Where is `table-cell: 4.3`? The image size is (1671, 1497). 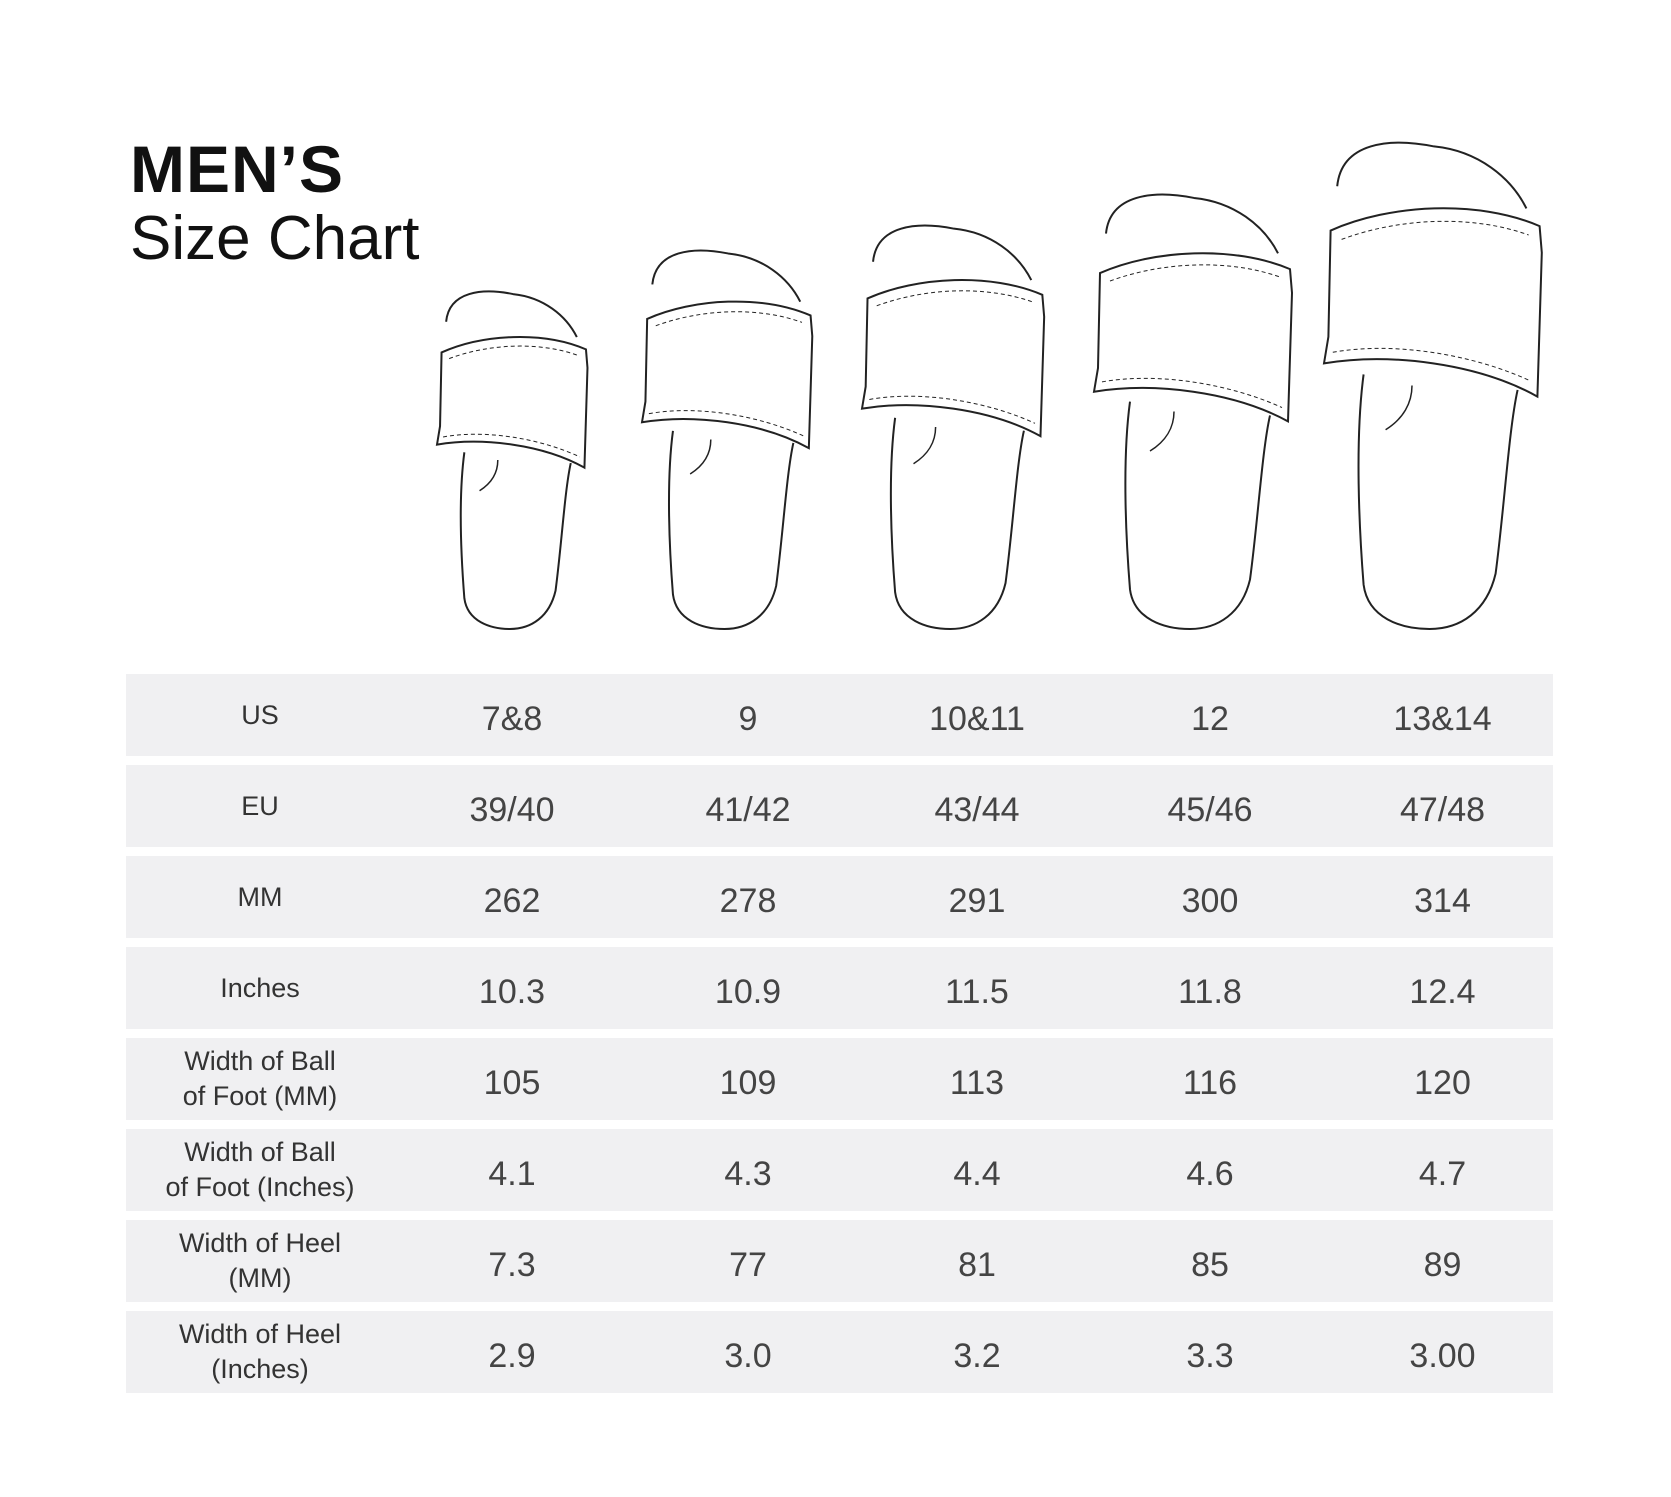 table-cell: 4.3 is located at coordinates (748, 1173).